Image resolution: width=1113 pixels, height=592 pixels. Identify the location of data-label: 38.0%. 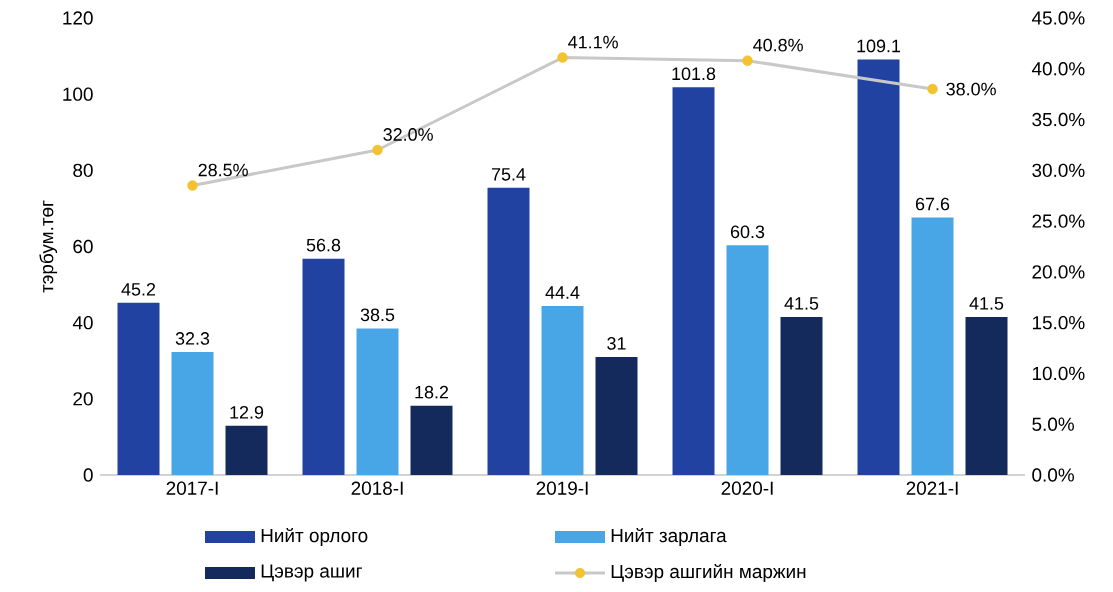
(971, 89).